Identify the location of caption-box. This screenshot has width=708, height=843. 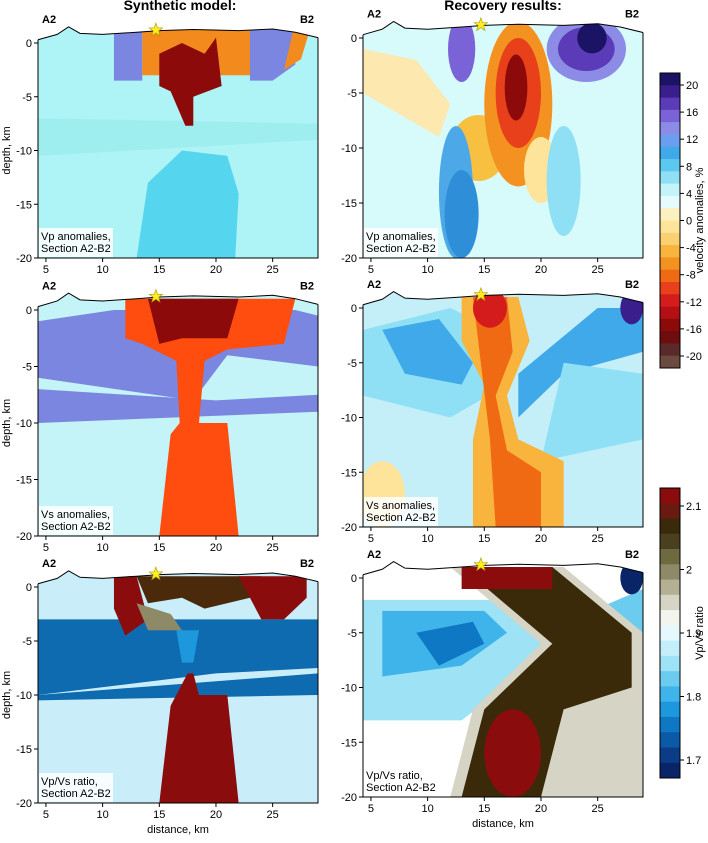
(401, 781).